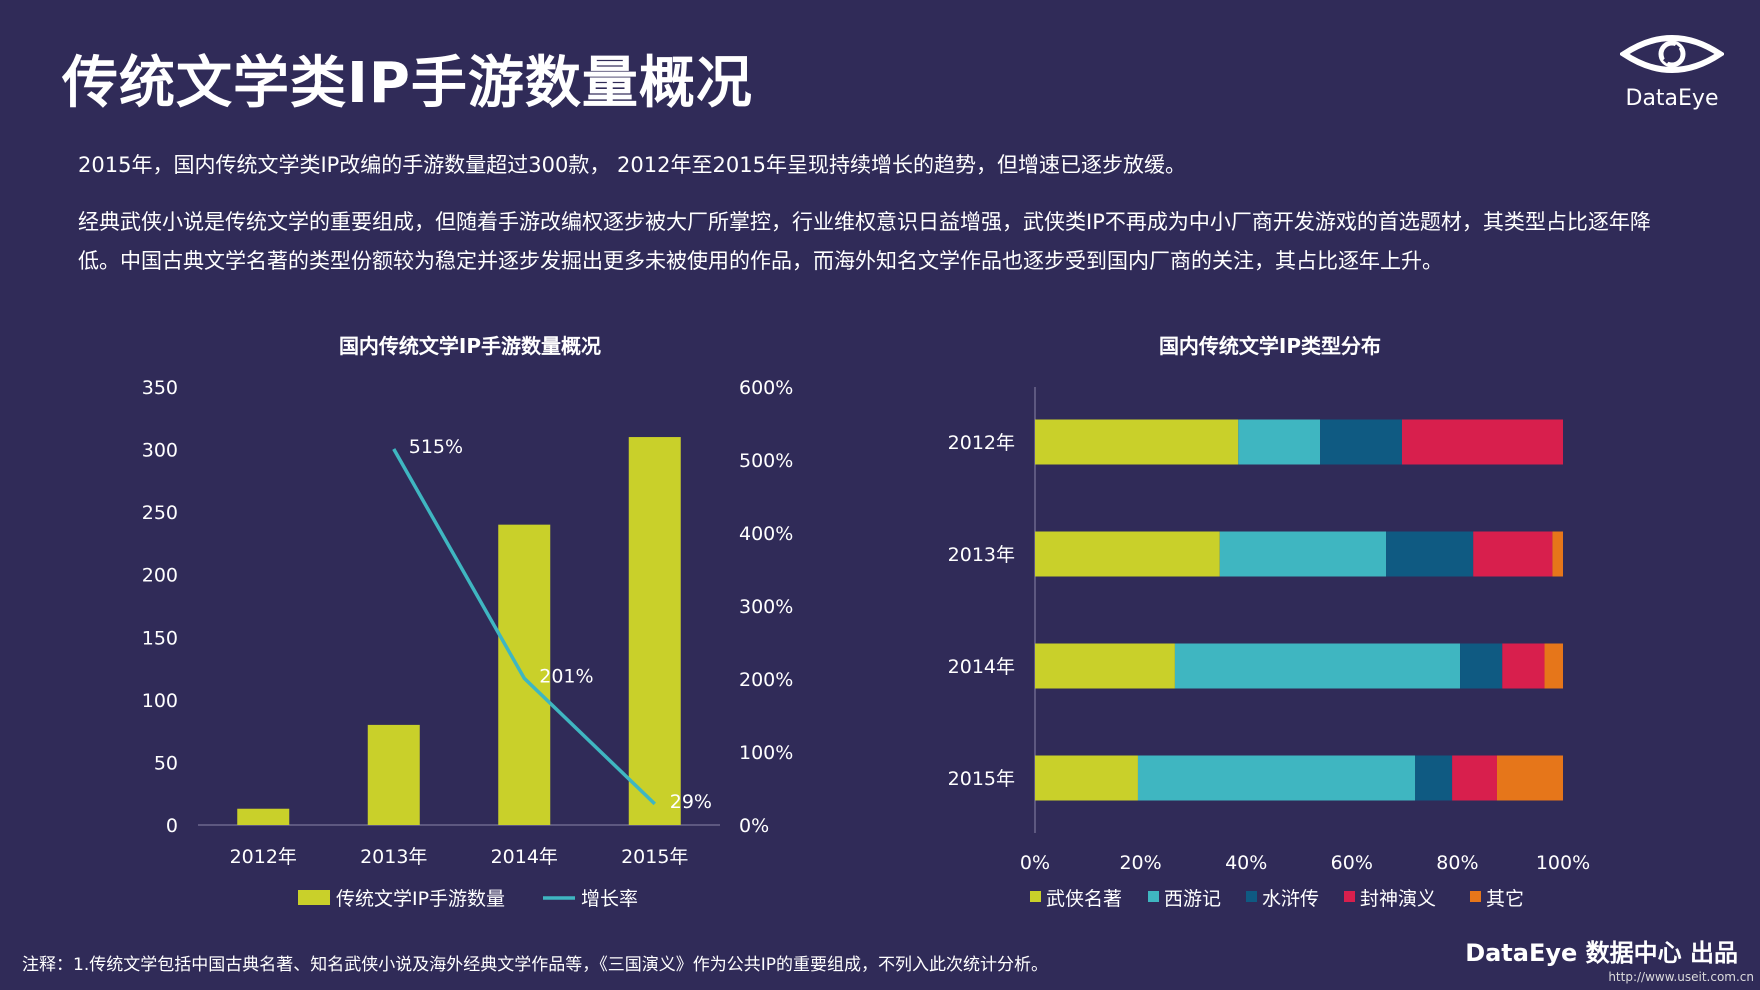 The width and height of the screenshot is (1760, 990). What do you see at coordinates (691, 802) in the screenshot?
I see `data-label: 29%` at bounding box center [691, 802].